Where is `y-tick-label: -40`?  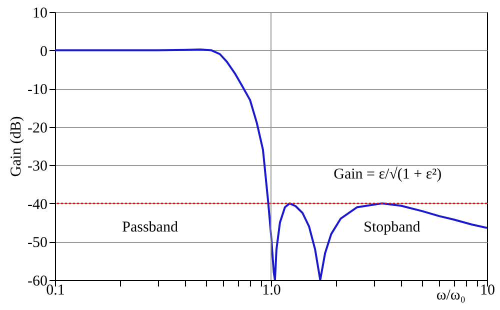
y-tick-label: -40 is located at coordinates (38, 204).